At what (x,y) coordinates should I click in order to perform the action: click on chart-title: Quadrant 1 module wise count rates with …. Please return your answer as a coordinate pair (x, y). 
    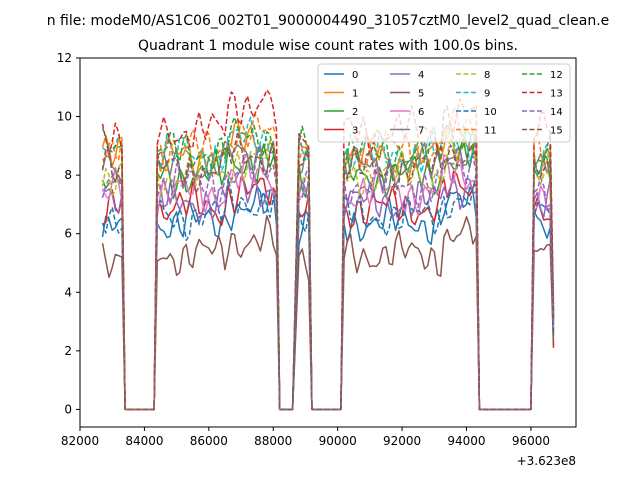
    Looking at the image, I should click on (328, 46).